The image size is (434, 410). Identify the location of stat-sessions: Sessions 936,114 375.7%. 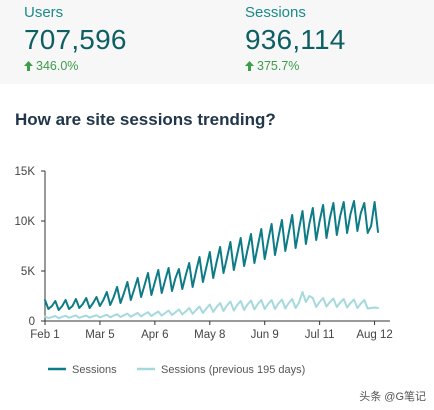
(295, 39).